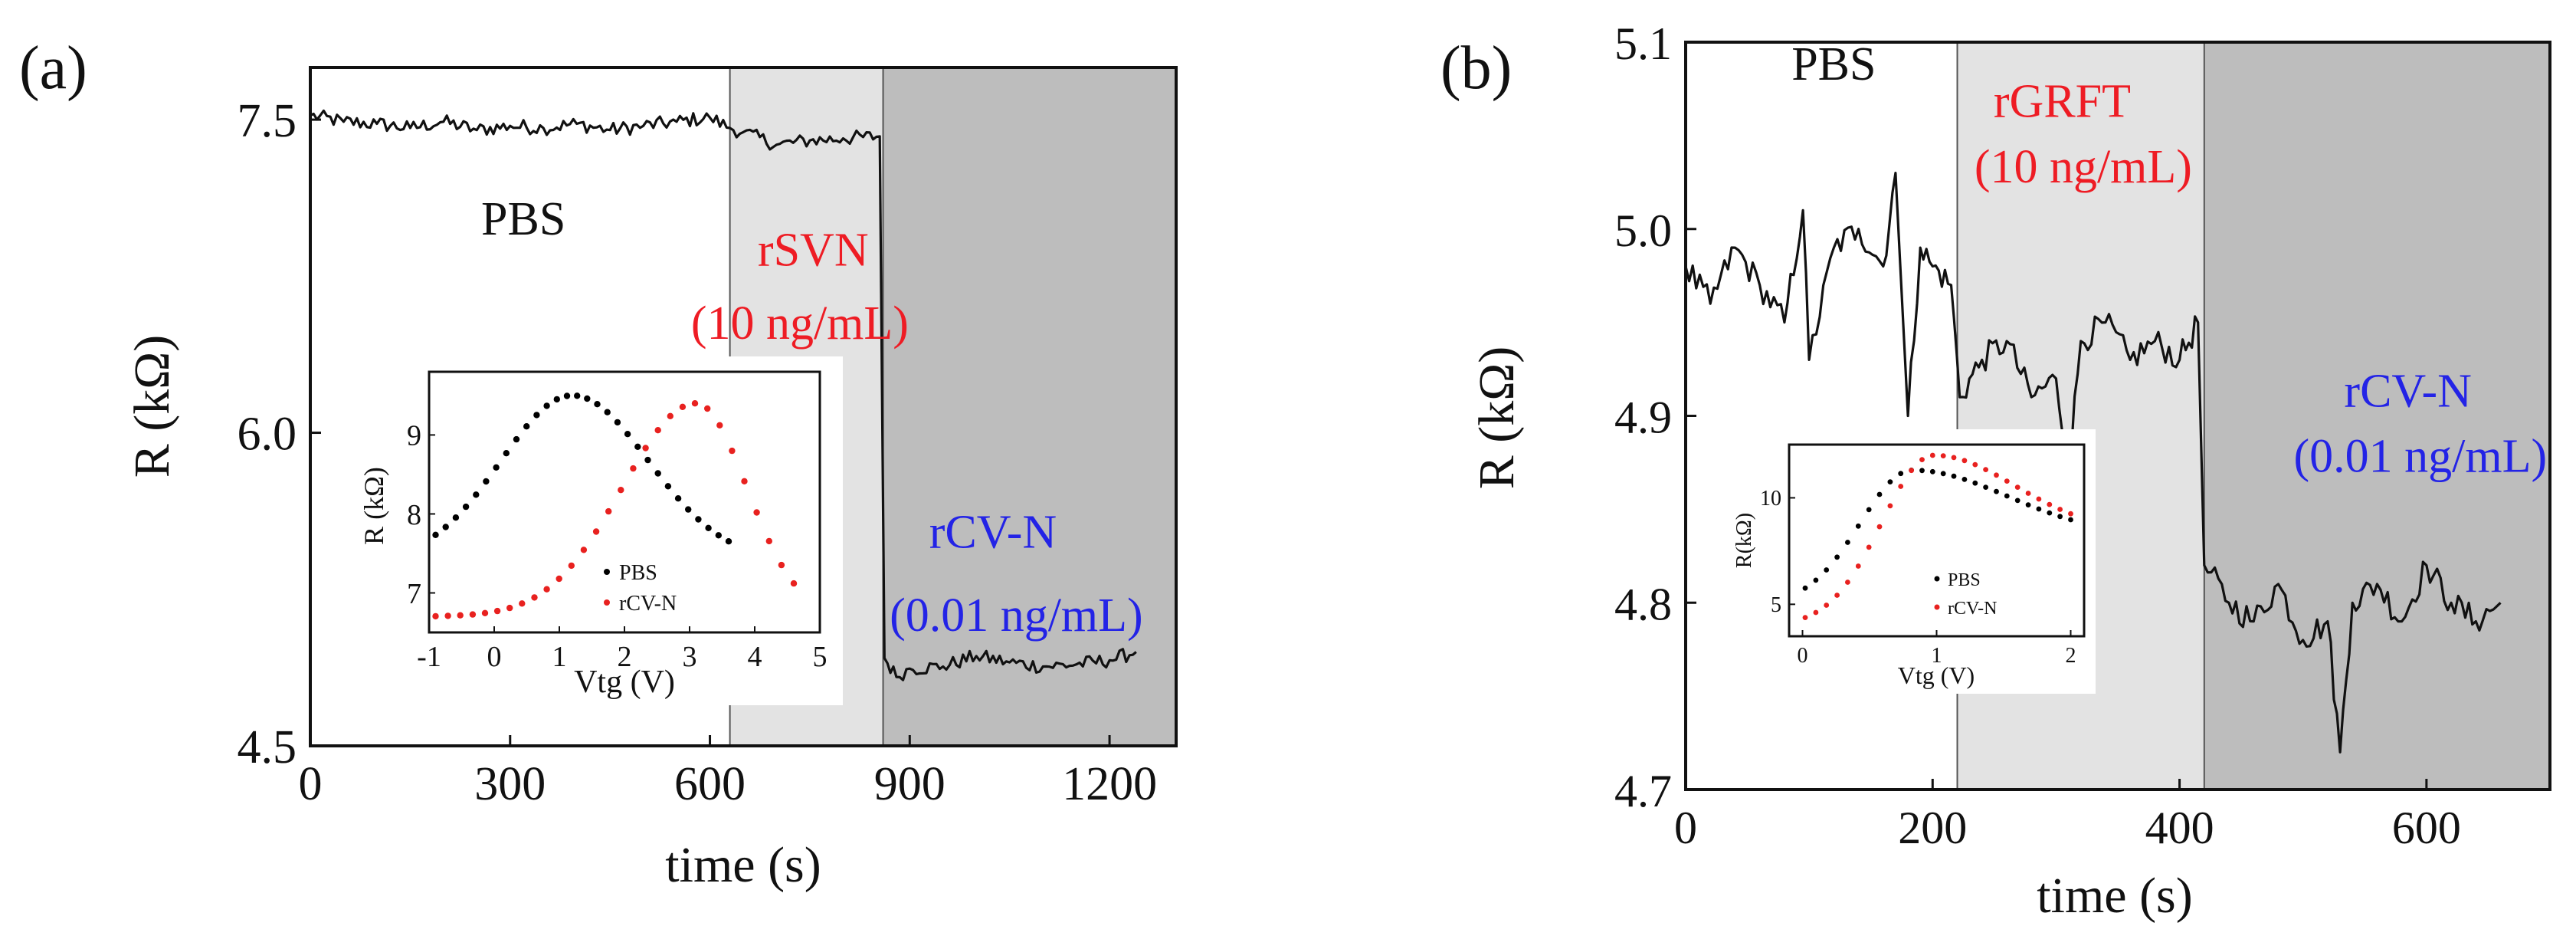  Describe the element at coordinates (1643, 417) in the screenshot. I see `panel-b-y-tick-label: 4.9` at that location.